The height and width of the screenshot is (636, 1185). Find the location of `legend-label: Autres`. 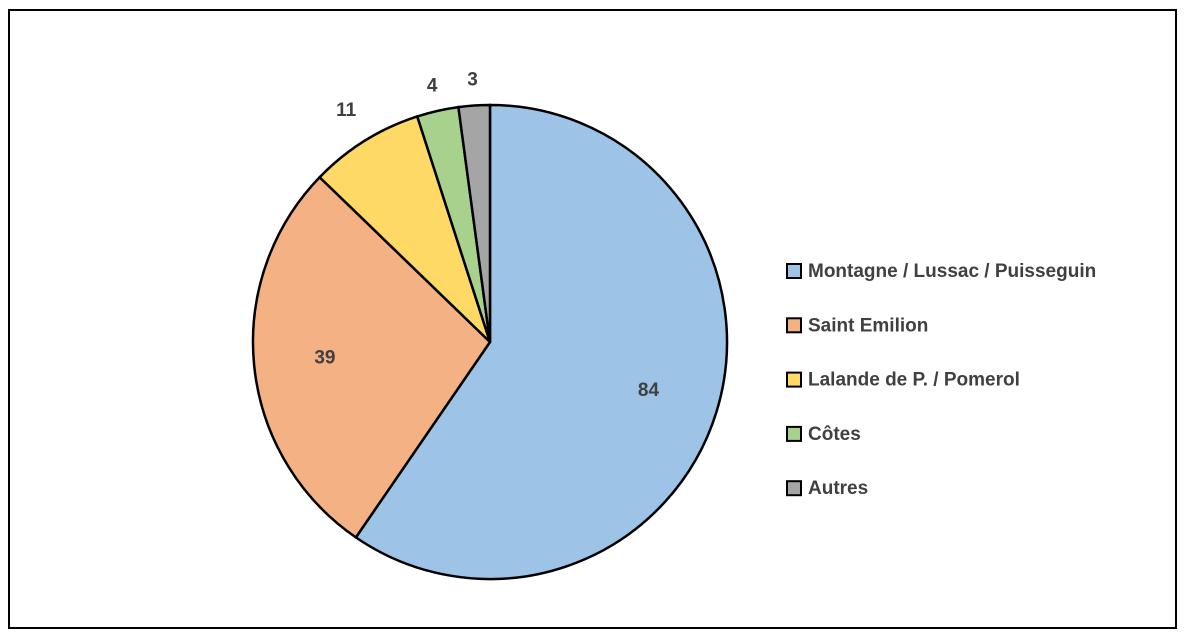

legend-label: Autres is located at coordinates (838, 488).